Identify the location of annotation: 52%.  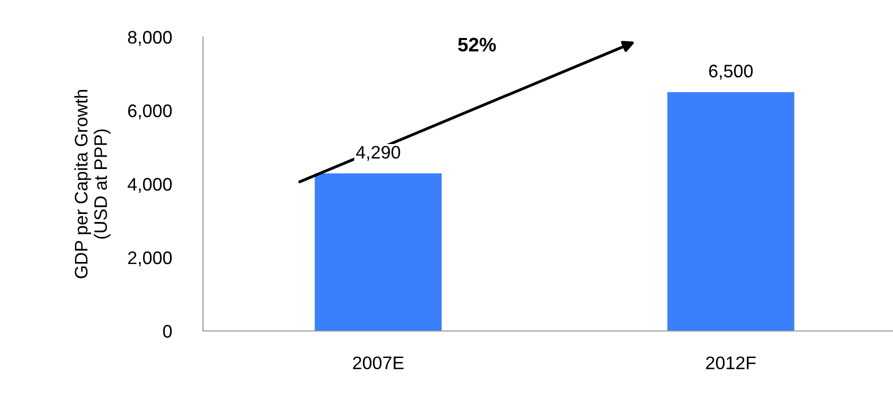
(477, 45).